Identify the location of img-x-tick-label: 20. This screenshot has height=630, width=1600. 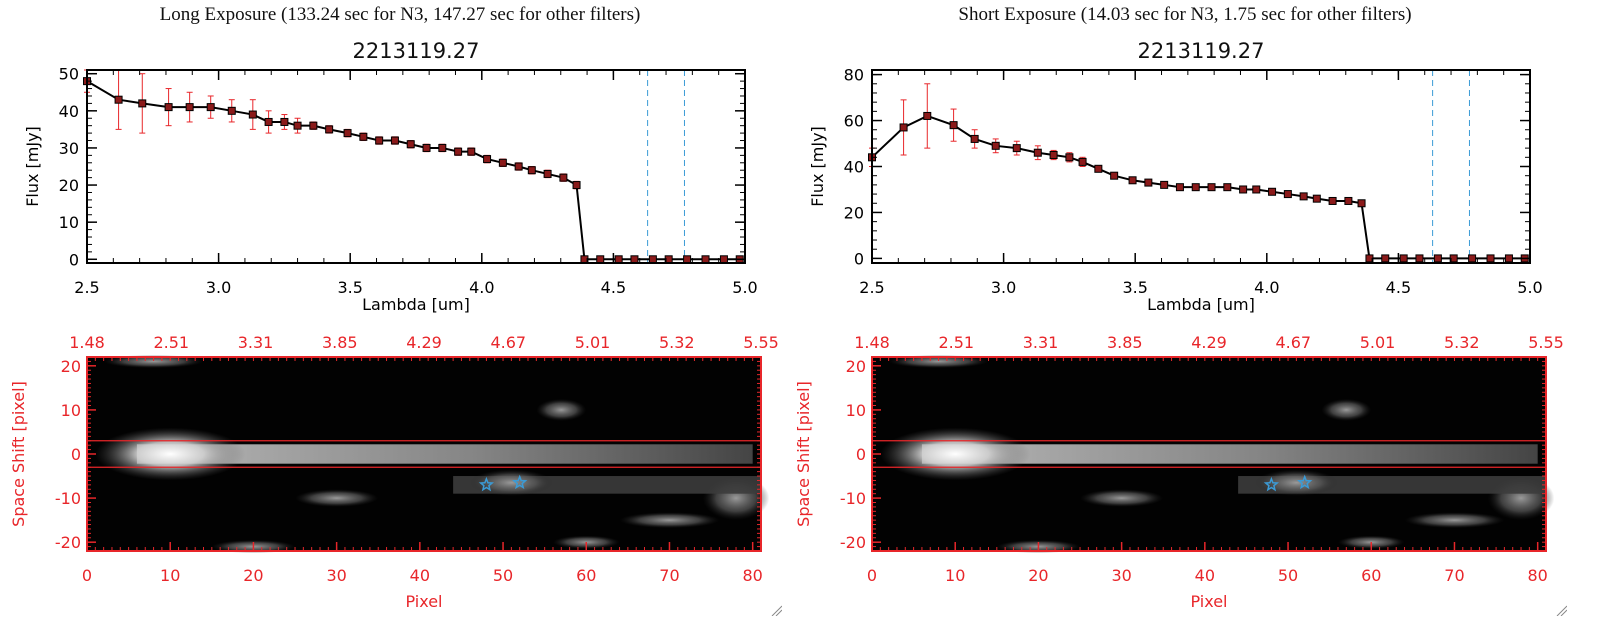
(1038, 575).